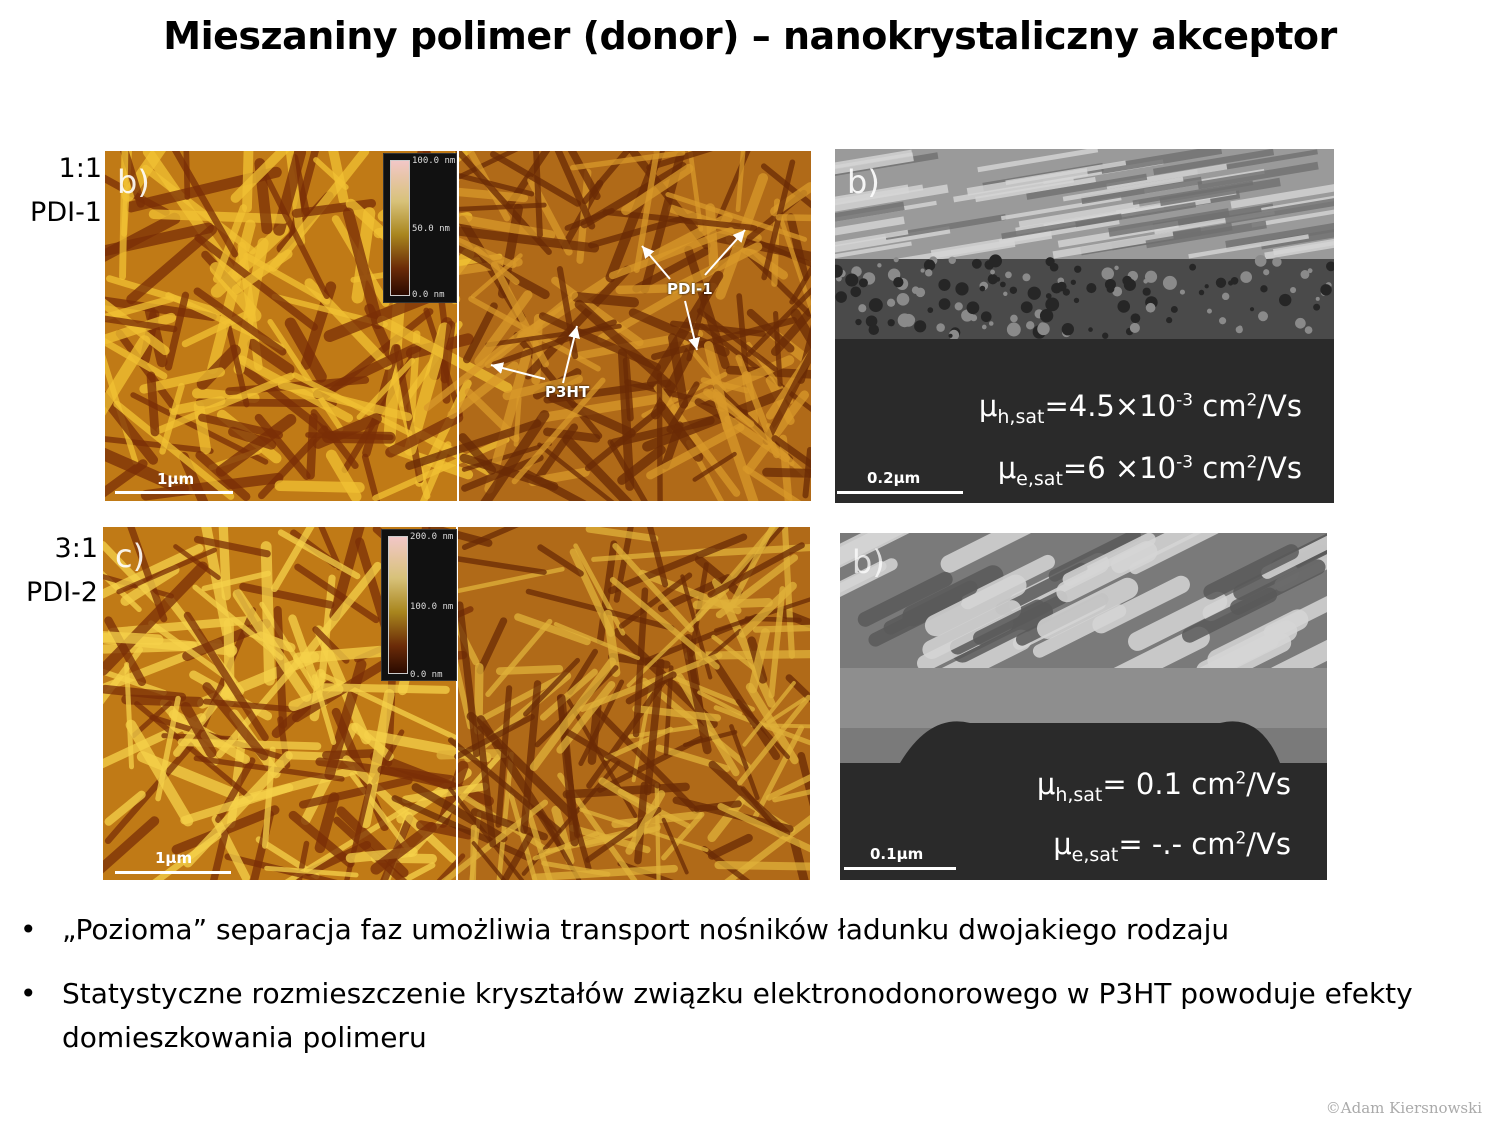 The width and height of the screenshot is (1500, 1125). I want to click on colorbar-max: 100.0 nm, so click(434, 161).